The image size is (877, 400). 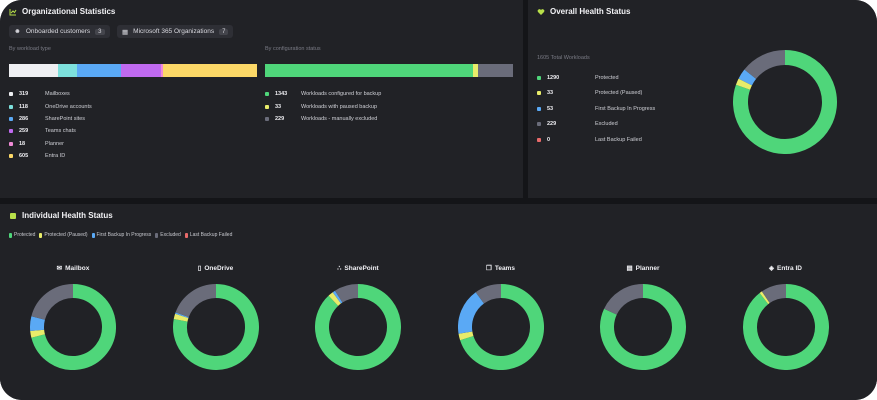 I want to click on chart-icon, so click(x=13, y=11).